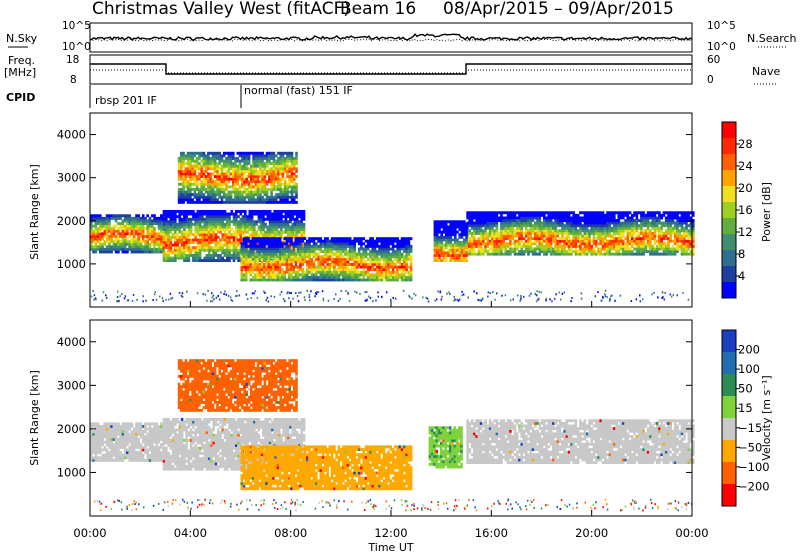 The image size is (800, 558). Describe the element at coordinates (76, 26) in the screenshot. I see `nsky-tick-top: 10^5` at that location.